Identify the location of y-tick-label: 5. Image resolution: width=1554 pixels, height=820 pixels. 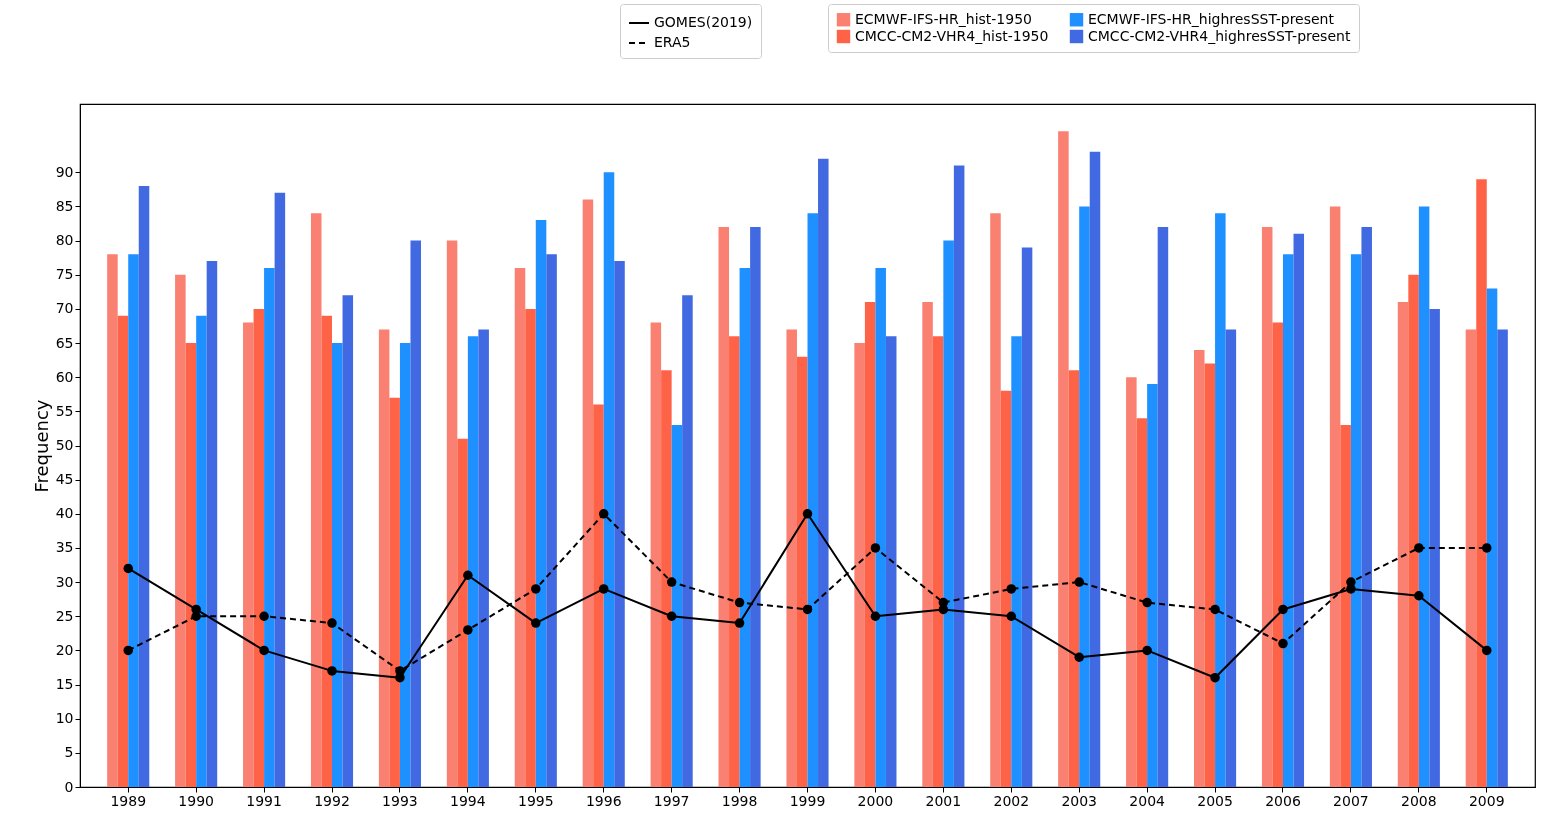
(69, 752).